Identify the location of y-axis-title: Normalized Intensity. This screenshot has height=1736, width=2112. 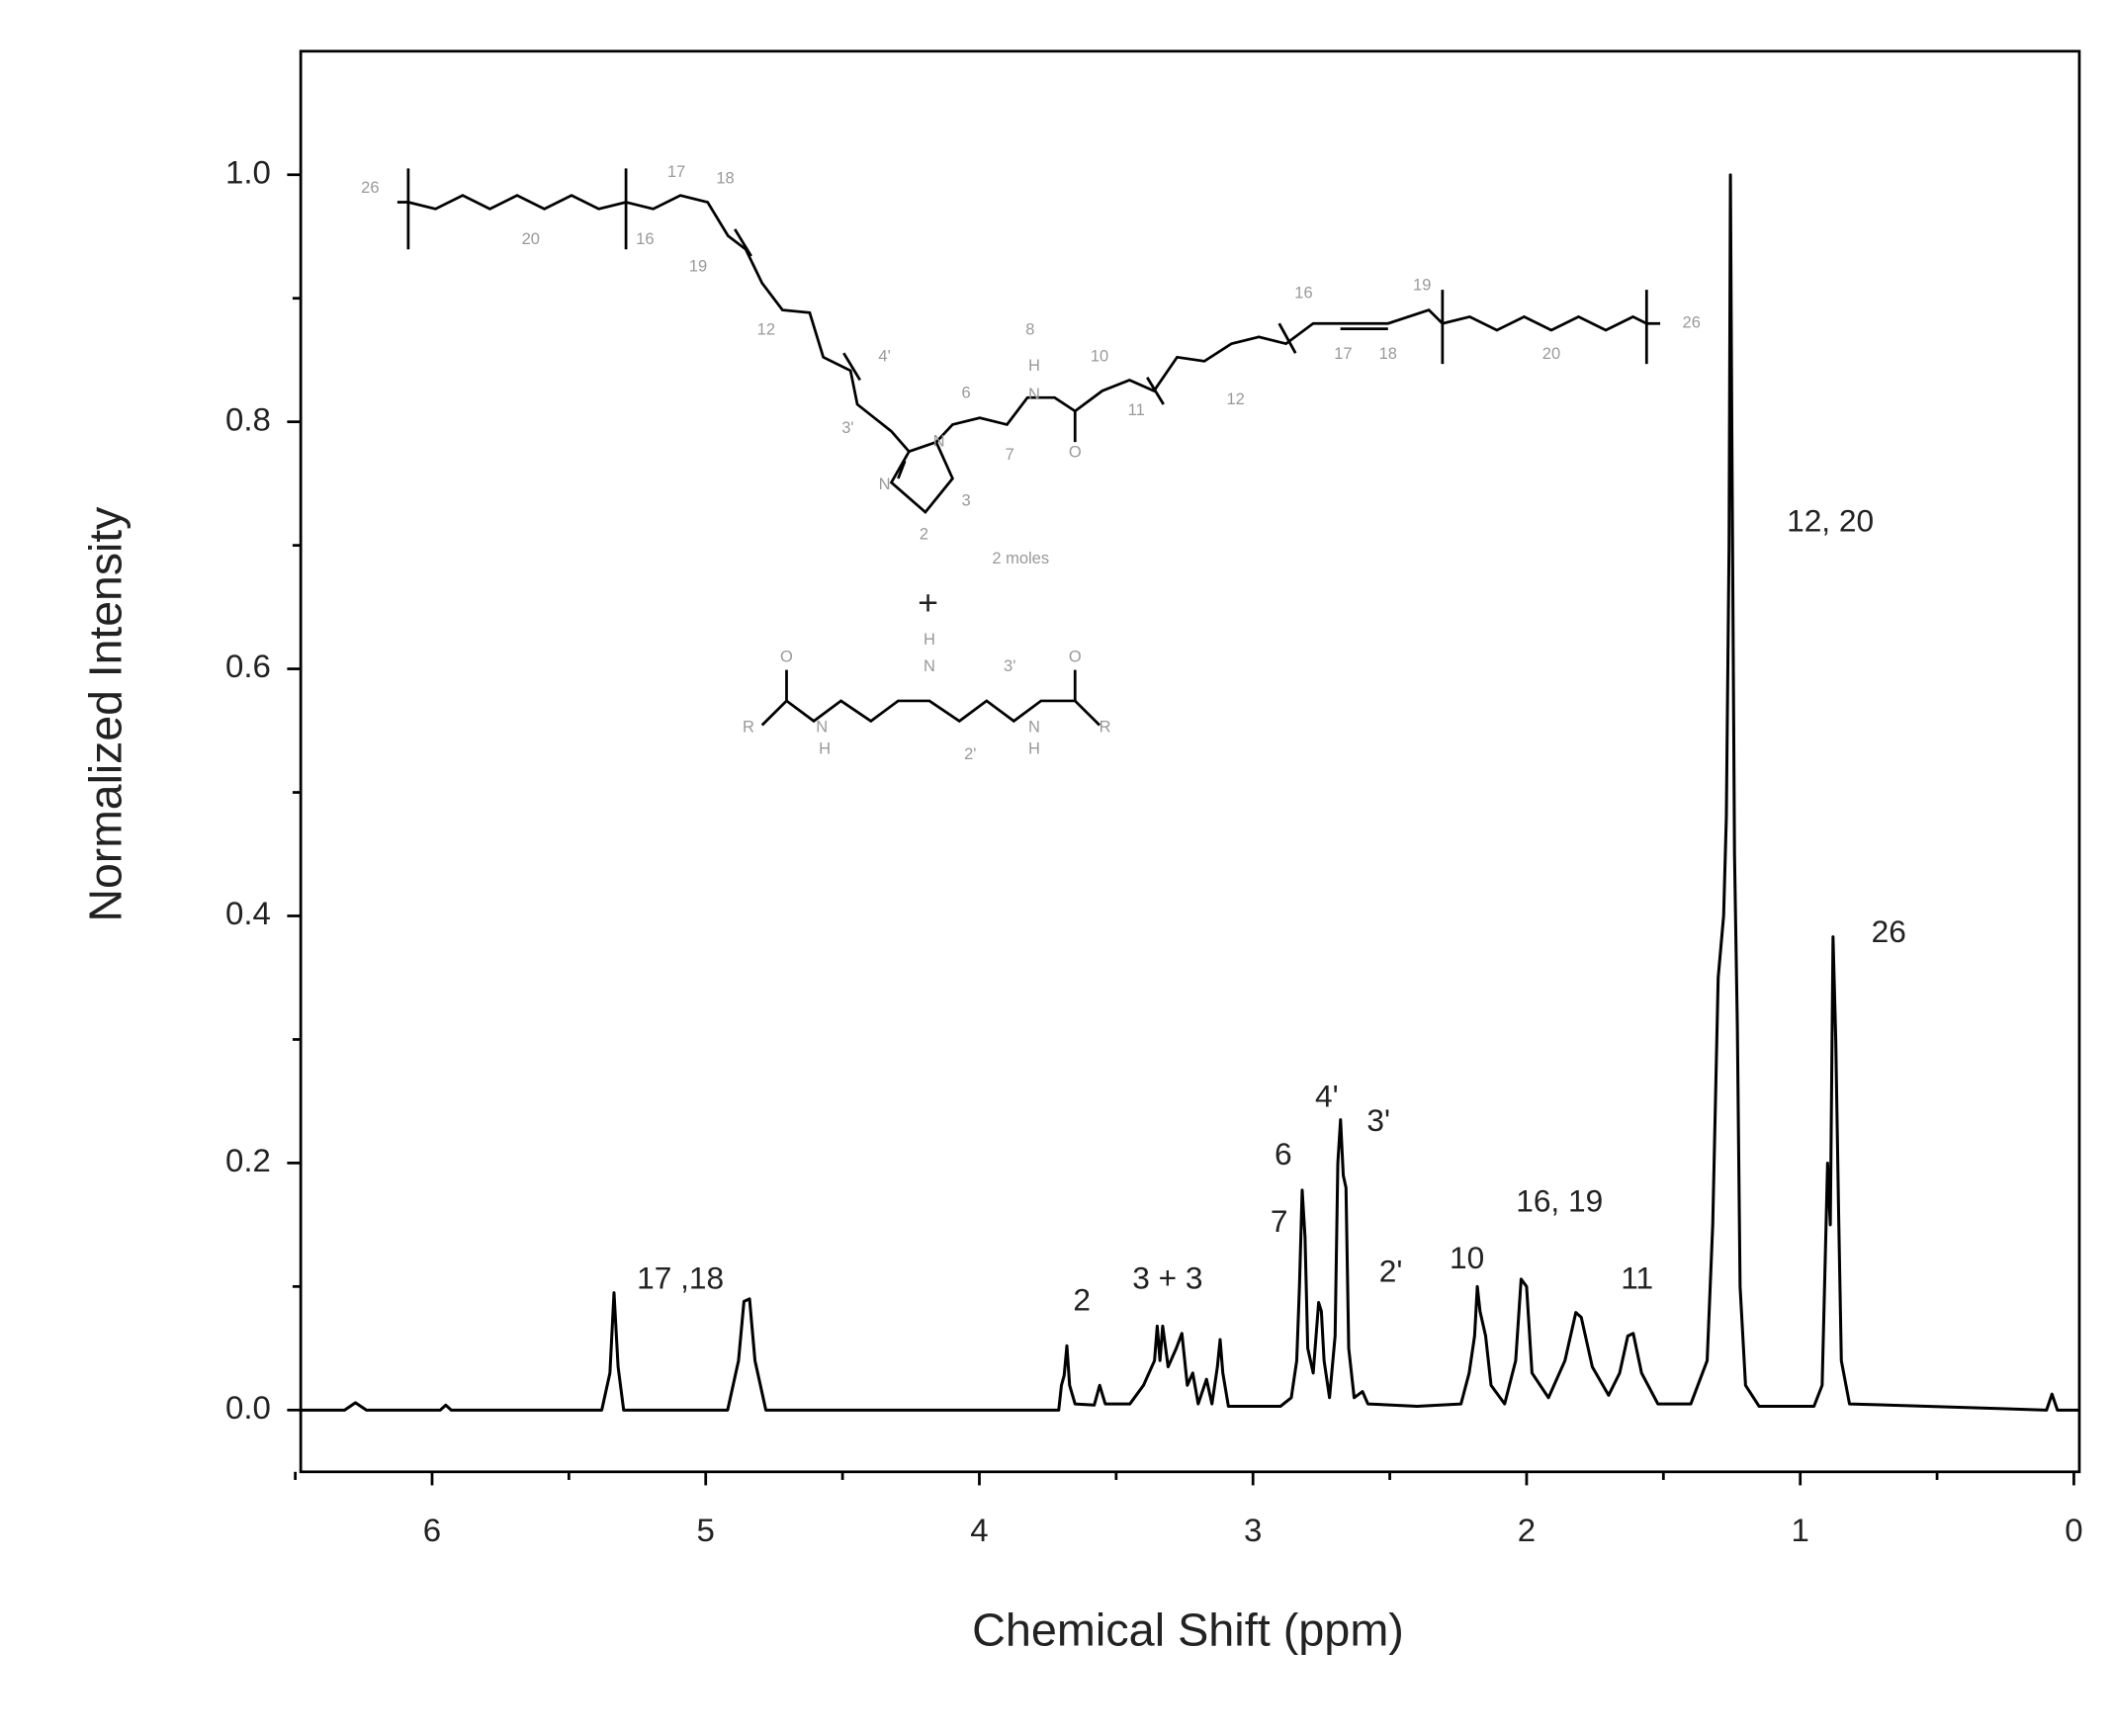
(105, 714).